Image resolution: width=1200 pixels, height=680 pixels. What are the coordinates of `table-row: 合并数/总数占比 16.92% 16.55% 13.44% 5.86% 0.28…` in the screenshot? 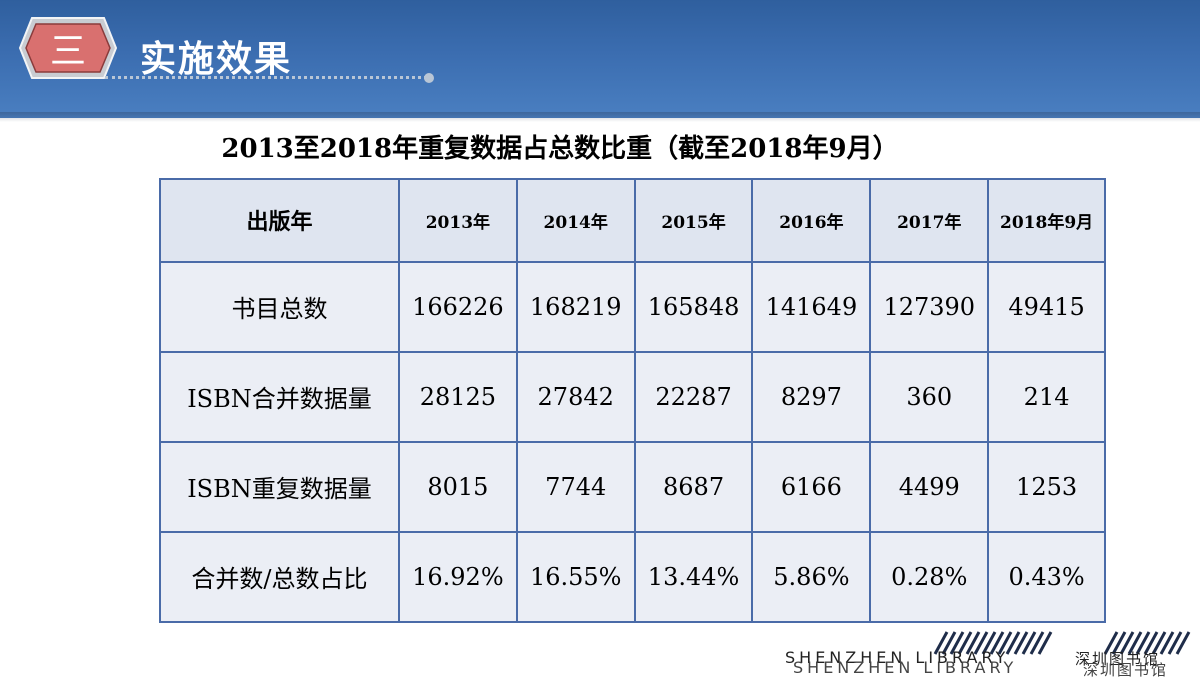 It's located at (632, 577).